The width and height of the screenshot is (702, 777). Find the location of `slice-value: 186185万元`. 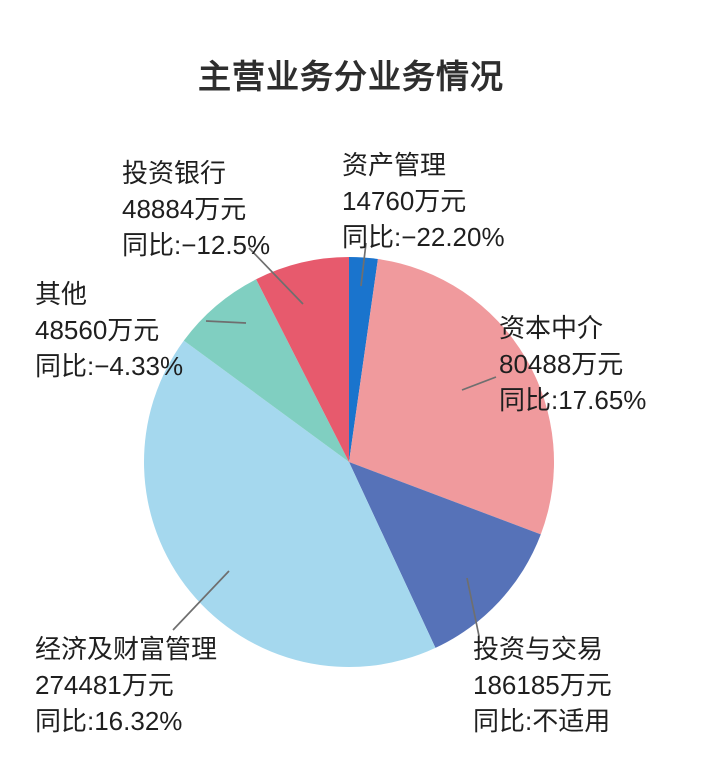

slice-value: 186185万元 is located at coordinates (542, 685).